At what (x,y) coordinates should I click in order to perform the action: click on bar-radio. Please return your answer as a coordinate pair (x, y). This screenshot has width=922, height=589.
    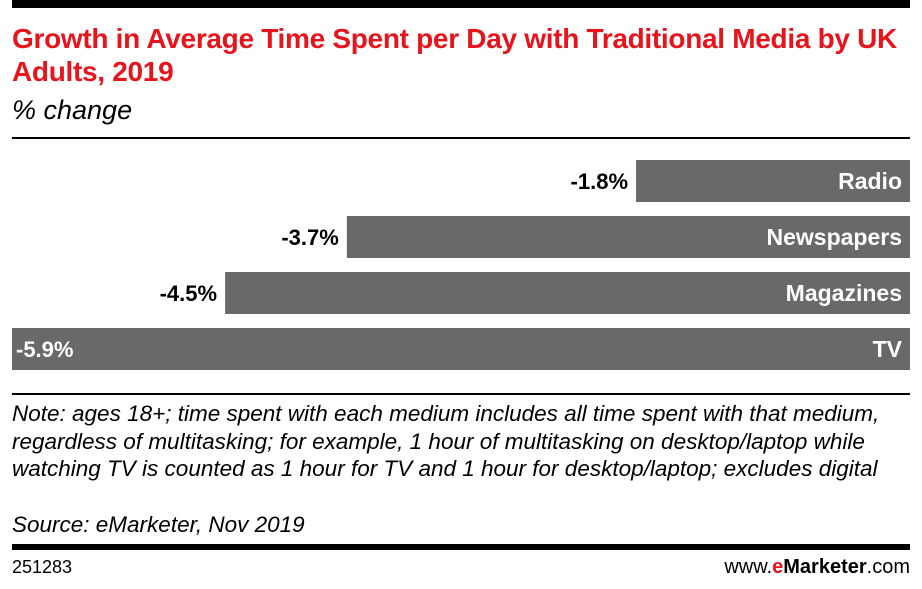
    Looking at the image, I should click on (773, 181).